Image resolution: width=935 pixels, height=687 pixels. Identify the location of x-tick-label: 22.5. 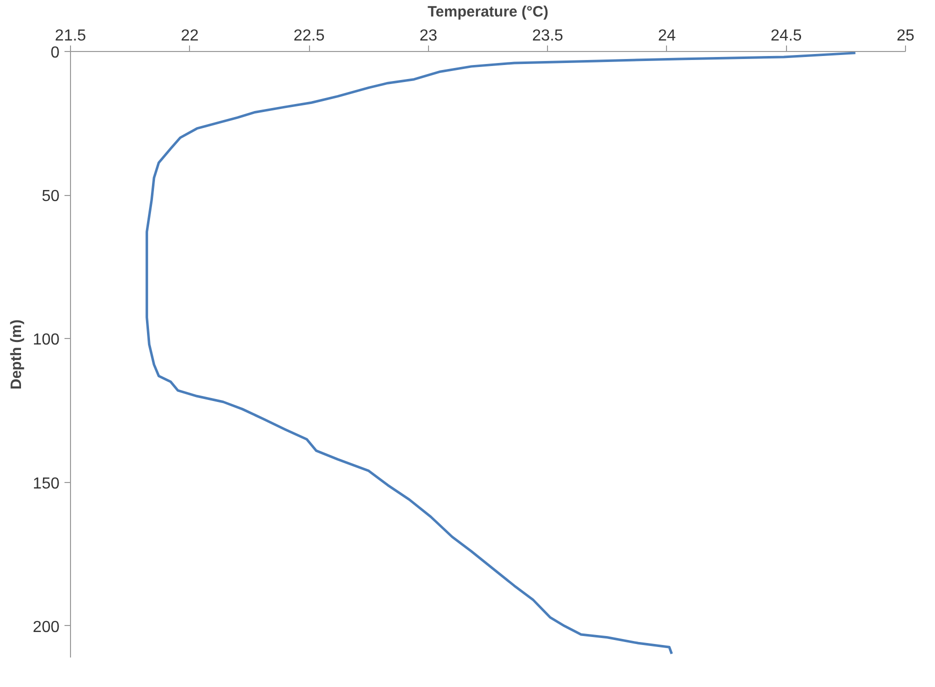
(309, 36).